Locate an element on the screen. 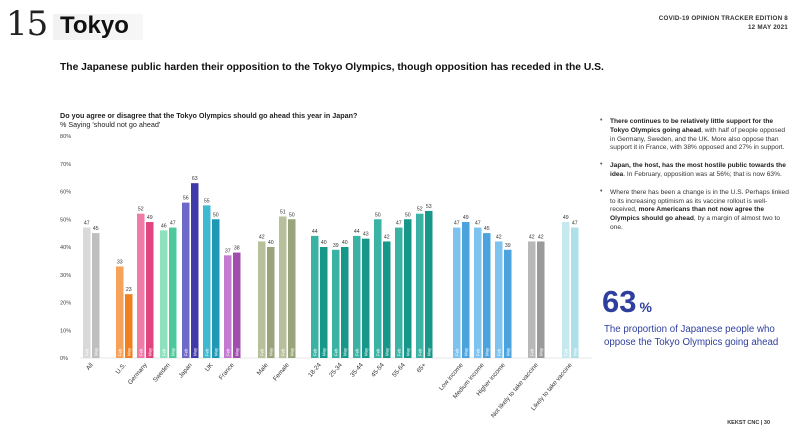  bar-35-44-may is located at coordinates (366, 298).